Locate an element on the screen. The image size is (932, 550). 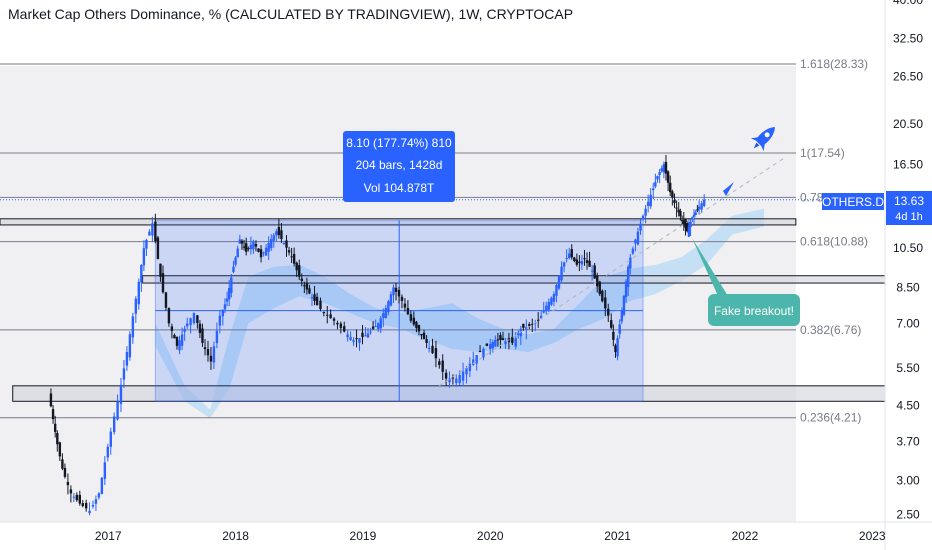
x-tick-label-2: 2019 is located at coordinates (363, 536).